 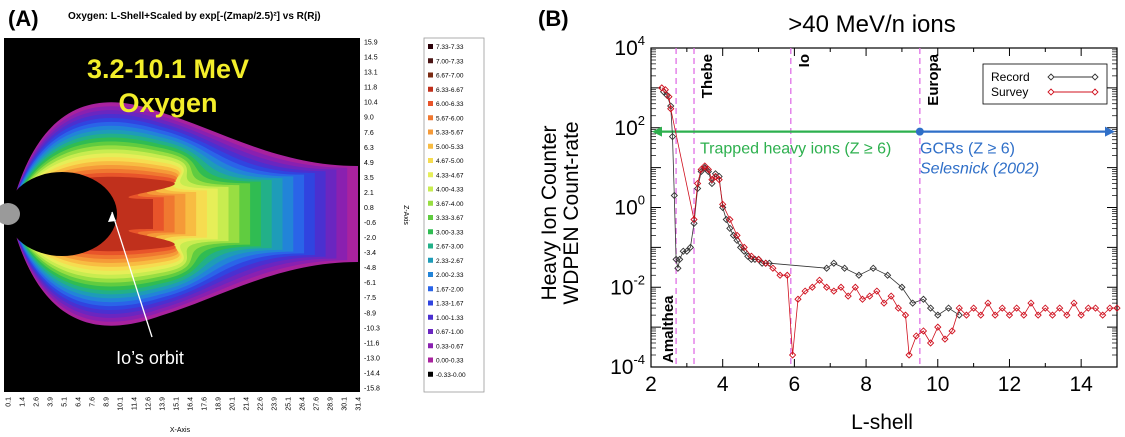 What do you see at coordinates (132, 274) in the screenshot?
I see `io-orbit-pointer` at bounding box center [132, 274].